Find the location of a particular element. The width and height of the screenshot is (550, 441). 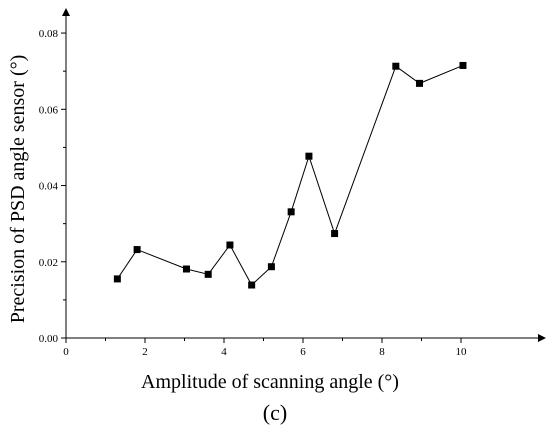

y-tick-label: 0.06 is located at coordinates (49, 110).